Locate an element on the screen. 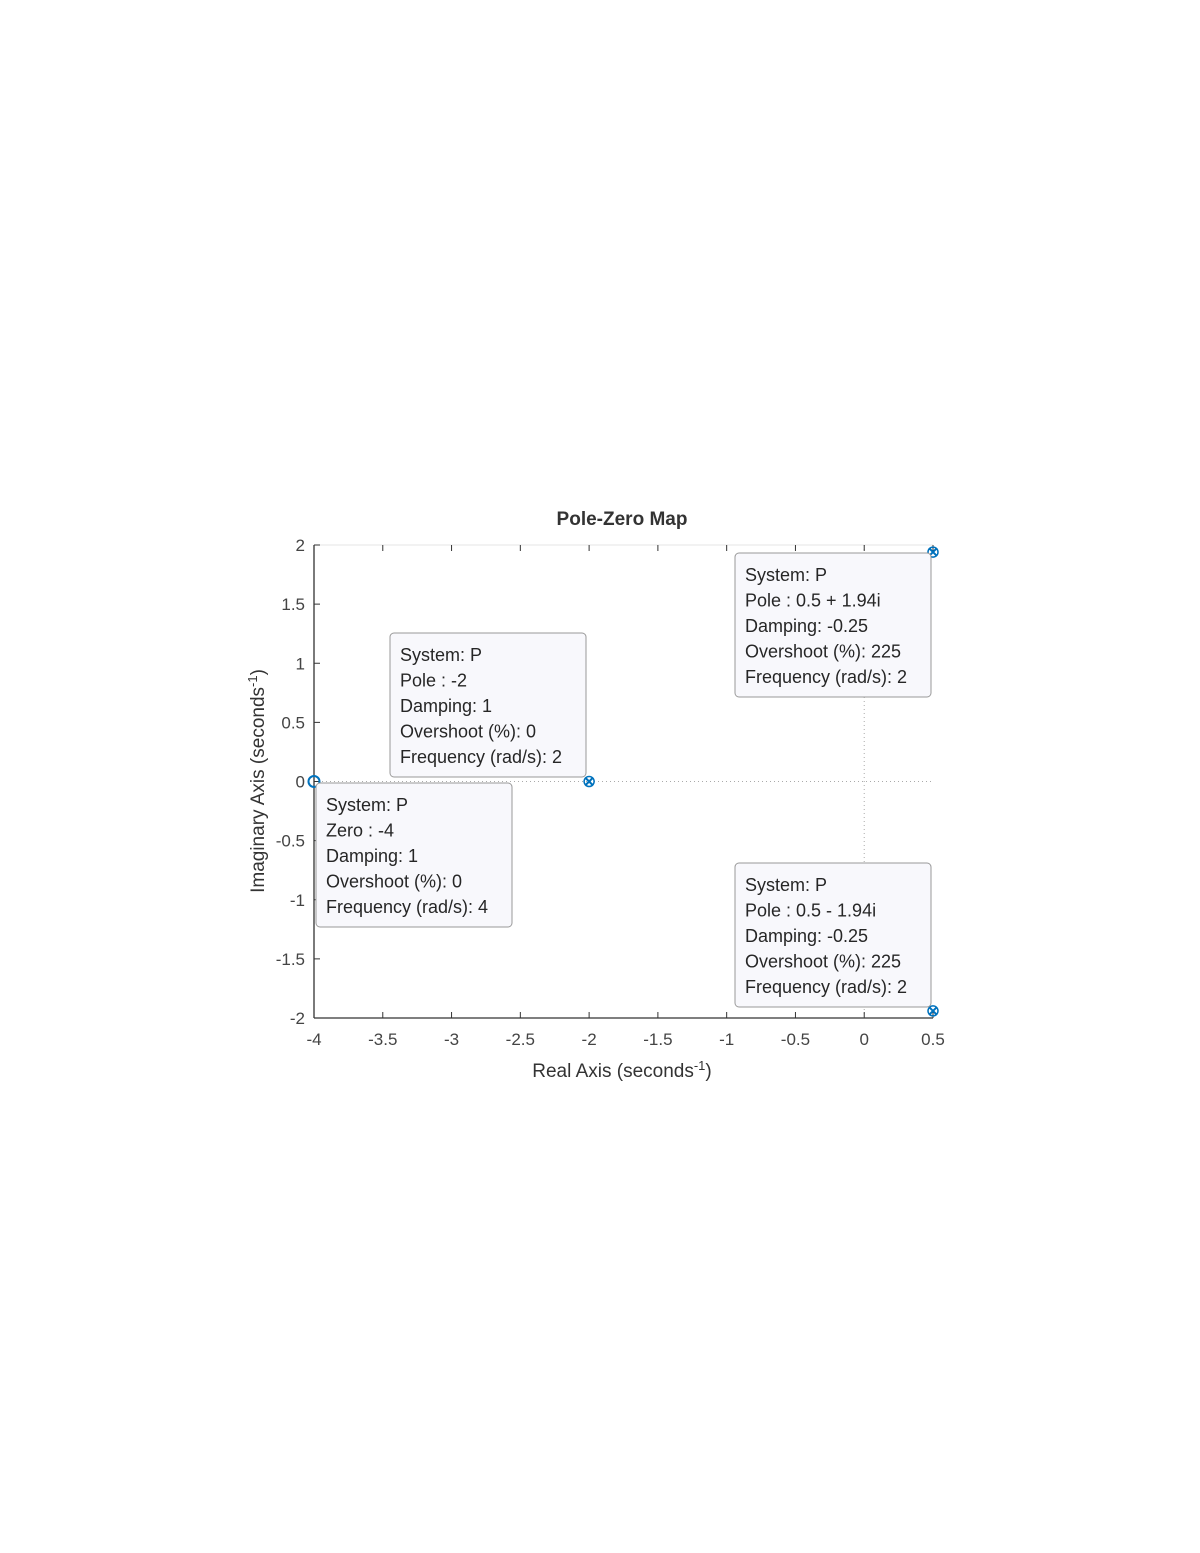 Image resolution: width=1200 pixels, height=1553 pixels. y-axis-label-superscript: -1 is located at coordinates (252, 681).